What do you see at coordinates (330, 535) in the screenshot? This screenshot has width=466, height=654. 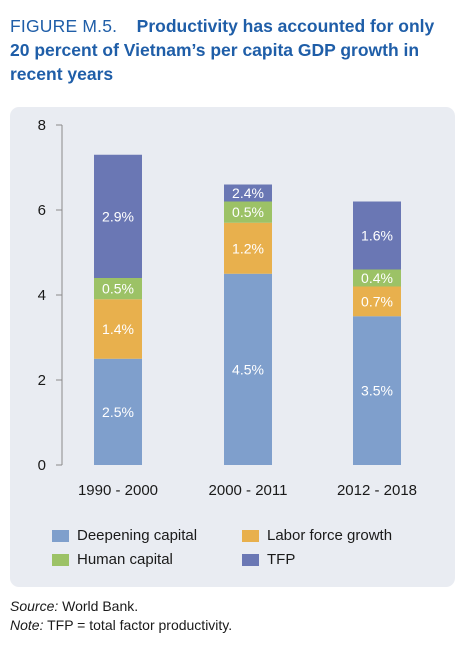 I see `legend-label: Labor force growth` at bounding box center [330, 535].